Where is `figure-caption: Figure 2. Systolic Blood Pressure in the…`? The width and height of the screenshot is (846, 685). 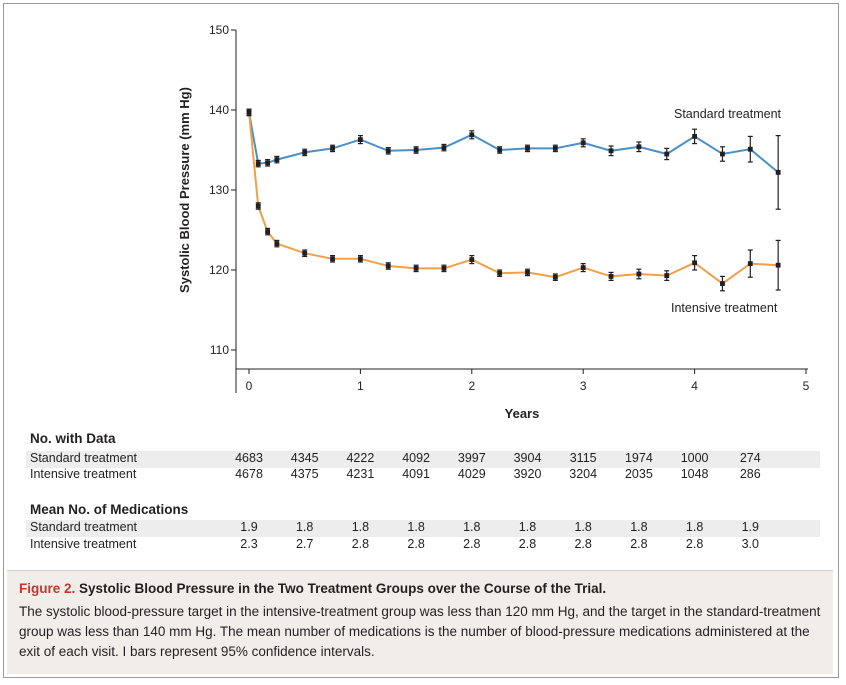
figure-caption: Figure 2. Systolic Blood Pressure in the… is located at coordinates (420, 622).